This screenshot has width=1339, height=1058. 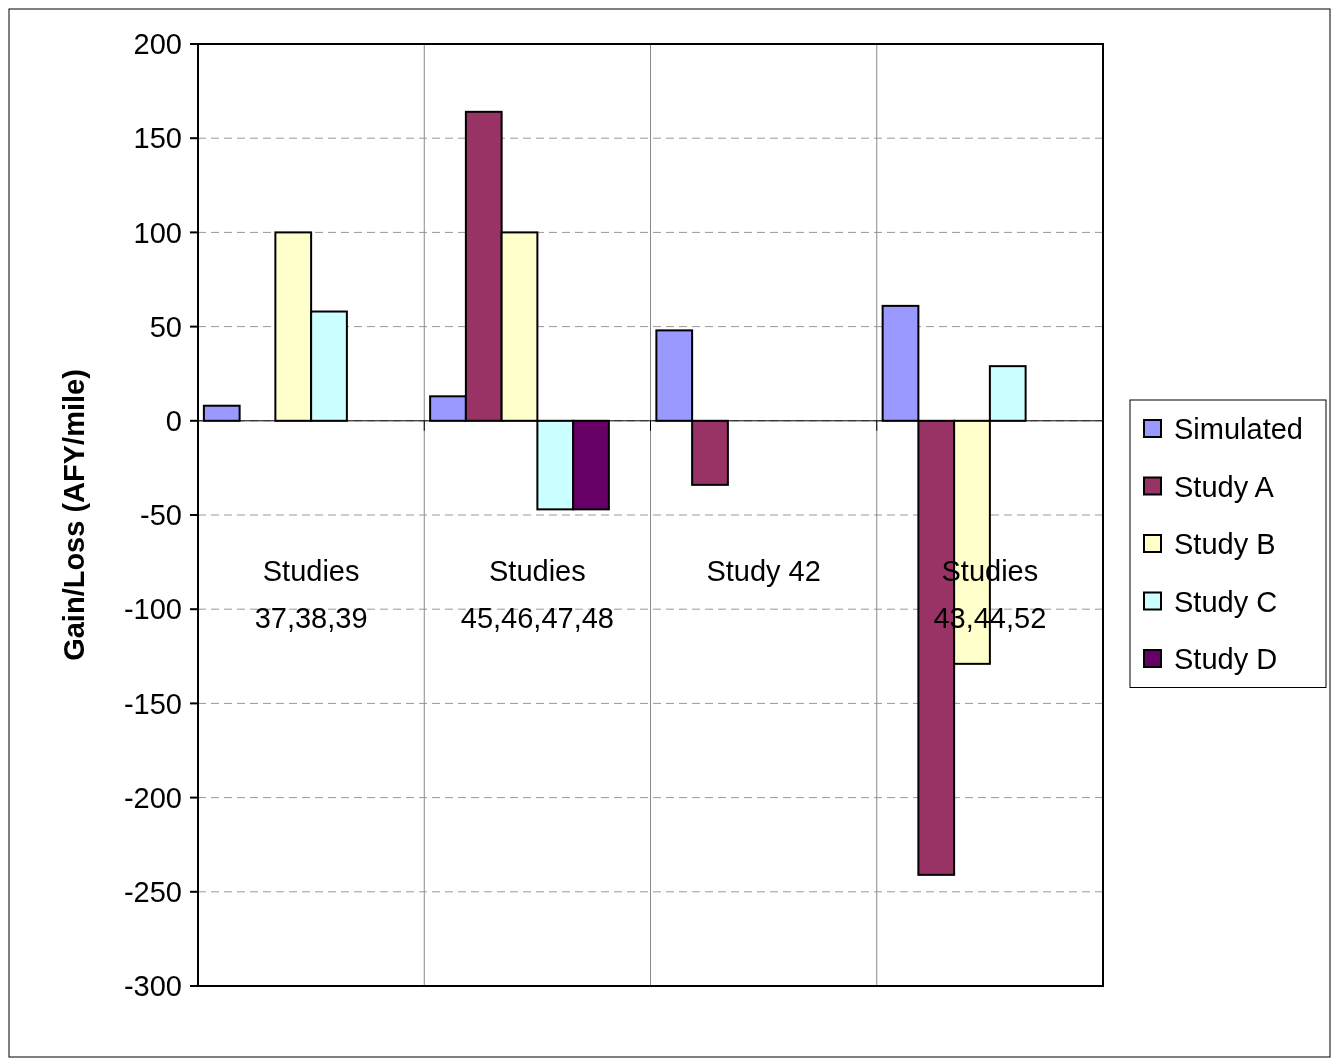 What do you see at coordinates (763, 570) in the screenshot?
I see `x-tick-label: Study 42` at bounding box center [763, 570].